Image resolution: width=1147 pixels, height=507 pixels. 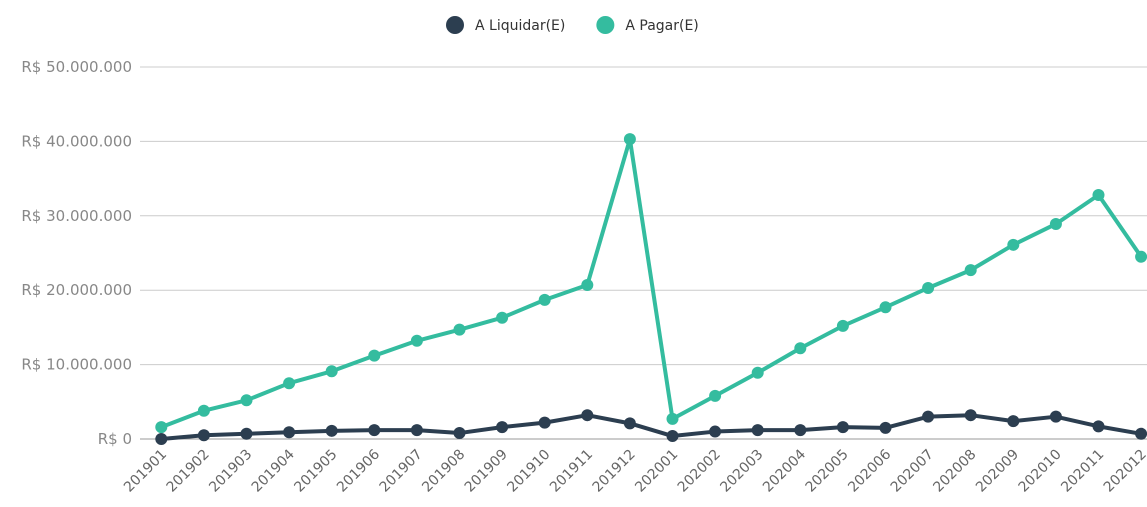 I want to click on y-tick-label: R$ 10.000.000, so click(x=76, y=365).